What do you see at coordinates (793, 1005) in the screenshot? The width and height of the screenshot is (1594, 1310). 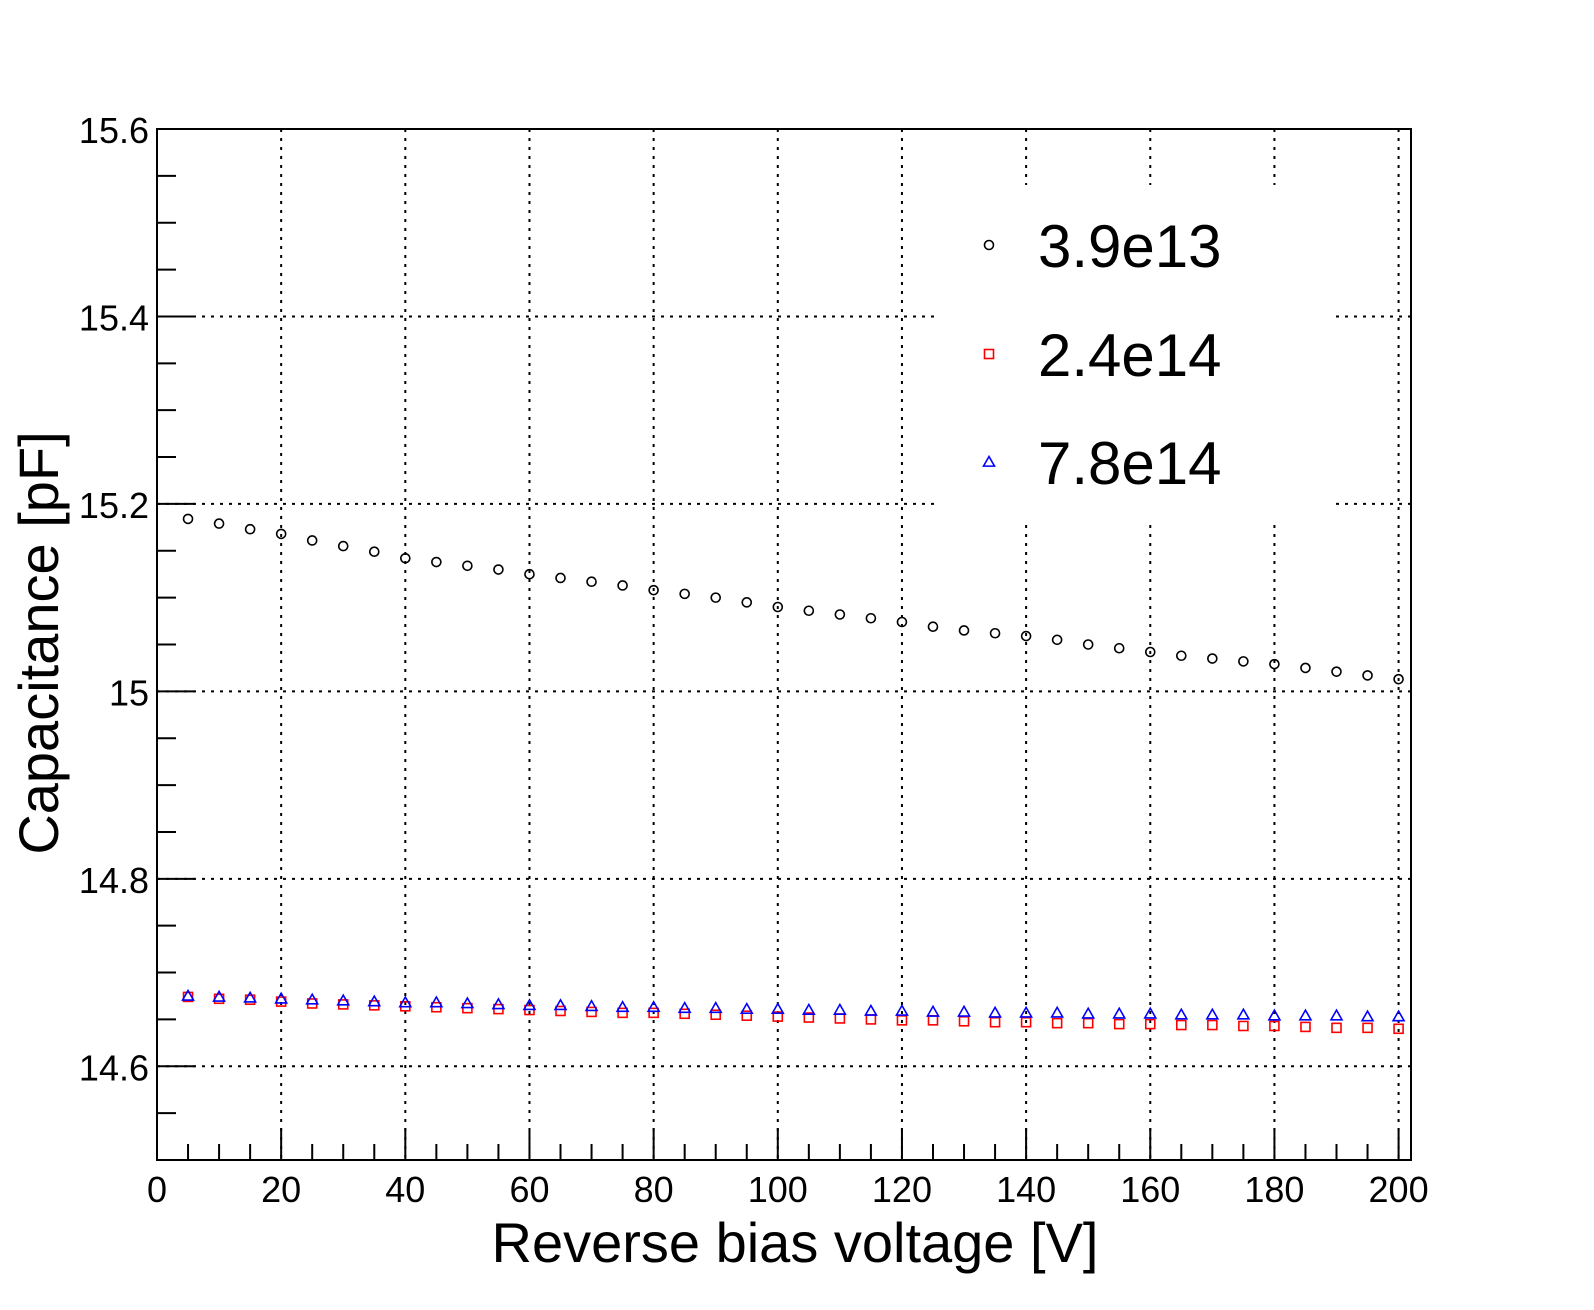 I see `series-7.8e14` at bounding box center [793, 1005].